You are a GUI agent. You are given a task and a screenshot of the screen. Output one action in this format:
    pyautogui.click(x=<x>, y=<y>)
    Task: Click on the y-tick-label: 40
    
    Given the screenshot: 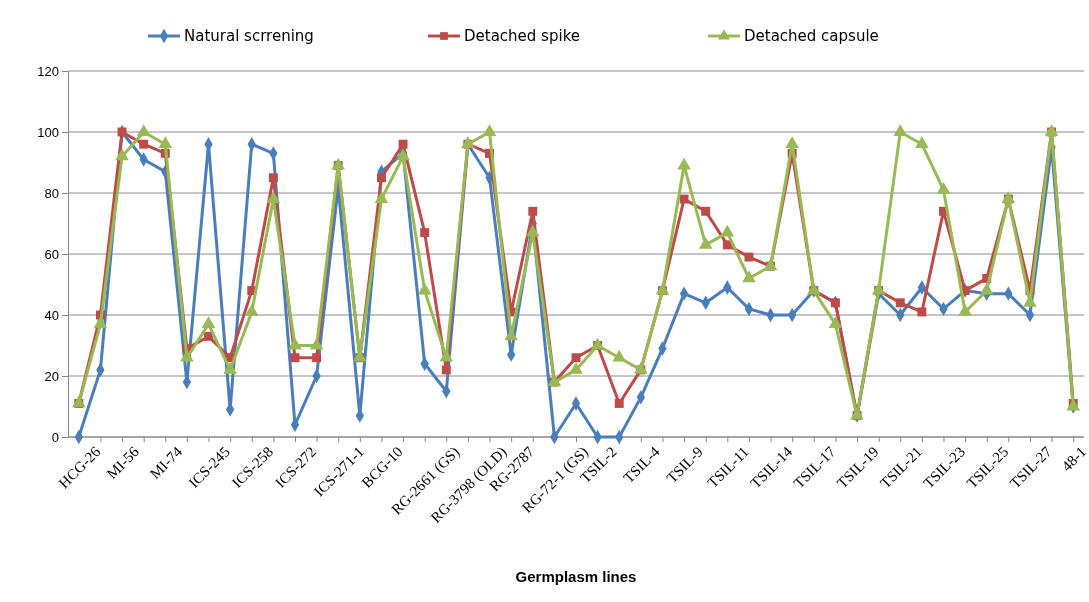 What is the action you would take?
    pyautogui.click(x=51, y=315)
    